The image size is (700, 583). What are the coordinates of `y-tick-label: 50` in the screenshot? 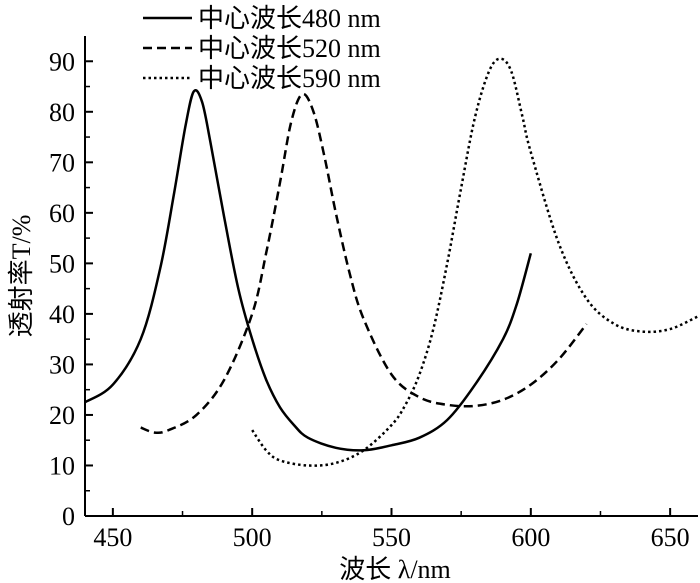 It's located at (62, 263).